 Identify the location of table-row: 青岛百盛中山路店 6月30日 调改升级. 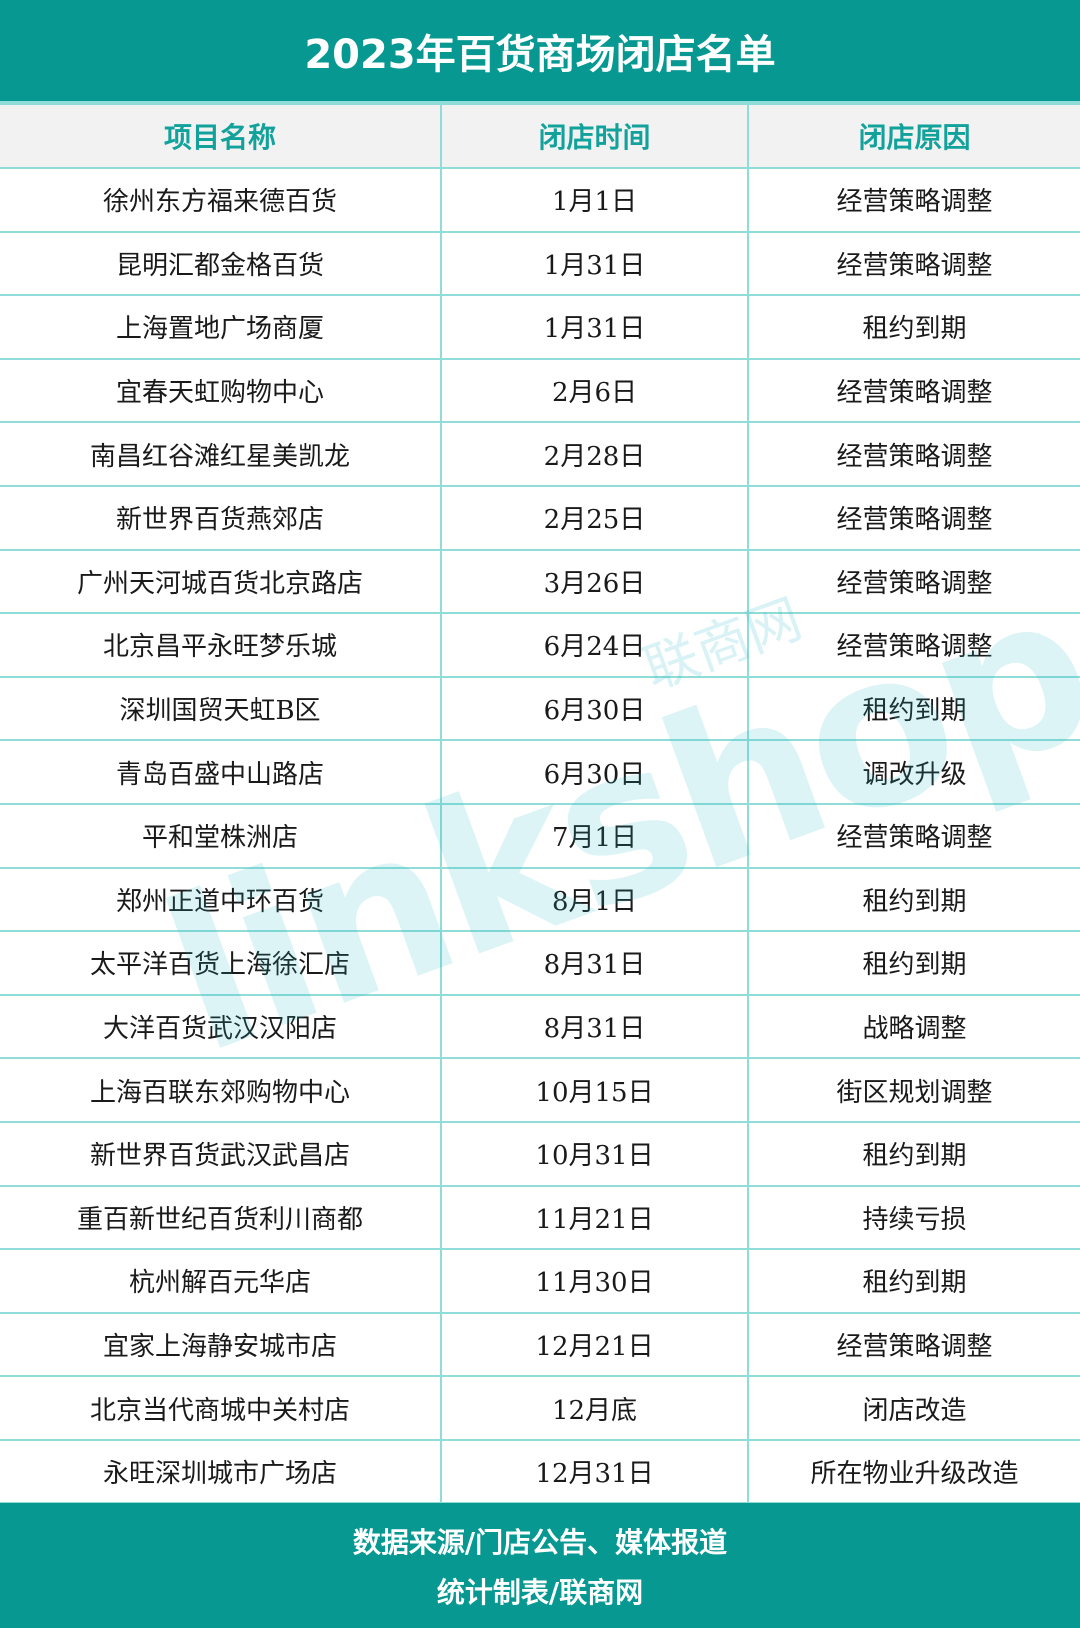
(540, 772).